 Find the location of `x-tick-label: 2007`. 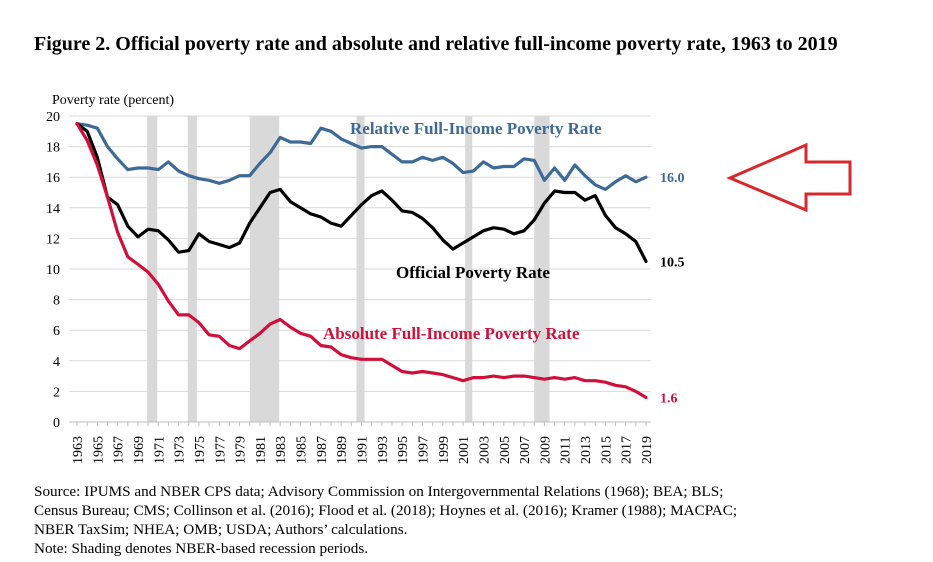

x-tick-label: 2007 is located at coordinates (525, 450).